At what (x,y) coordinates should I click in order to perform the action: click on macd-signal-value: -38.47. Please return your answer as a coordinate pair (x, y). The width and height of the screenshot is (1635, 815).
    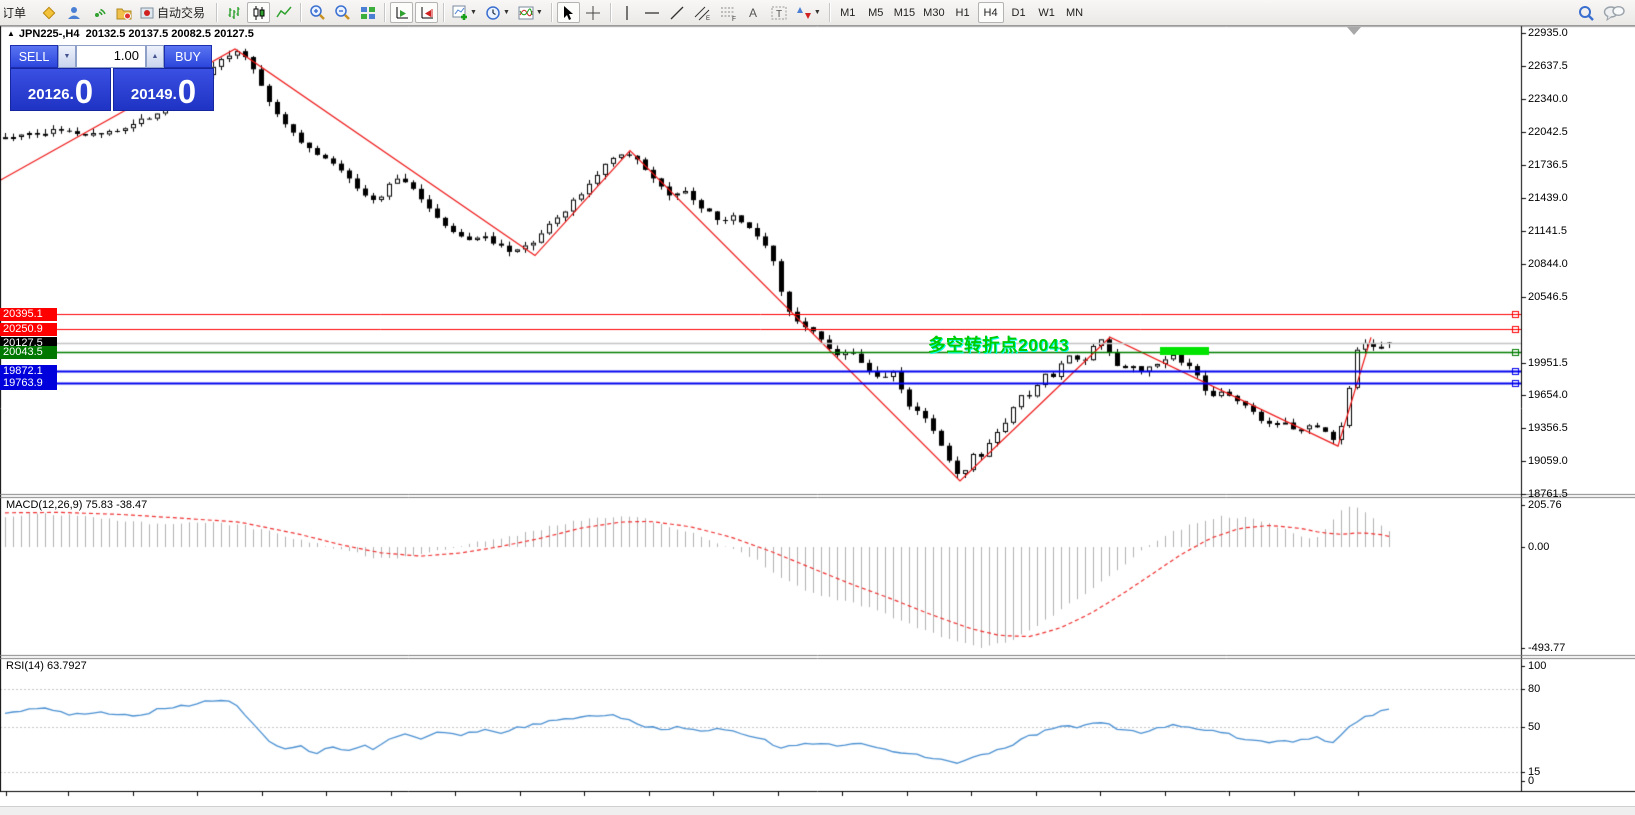
    Looking at the image, I should click on (132, 505).